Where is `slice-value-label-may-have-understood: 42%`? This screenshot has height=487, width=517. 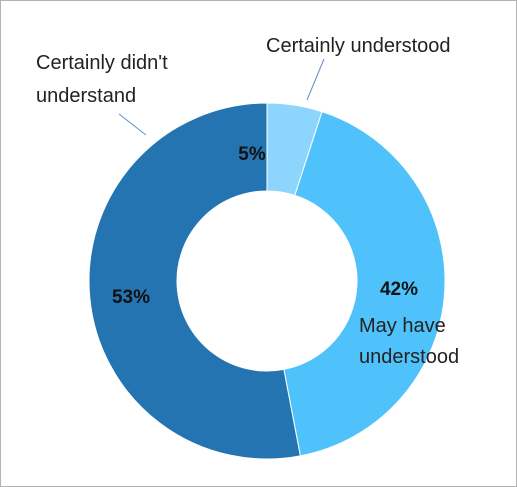
slice-value-label-may-have-understood: 42% is located at coordinates (399, 289).